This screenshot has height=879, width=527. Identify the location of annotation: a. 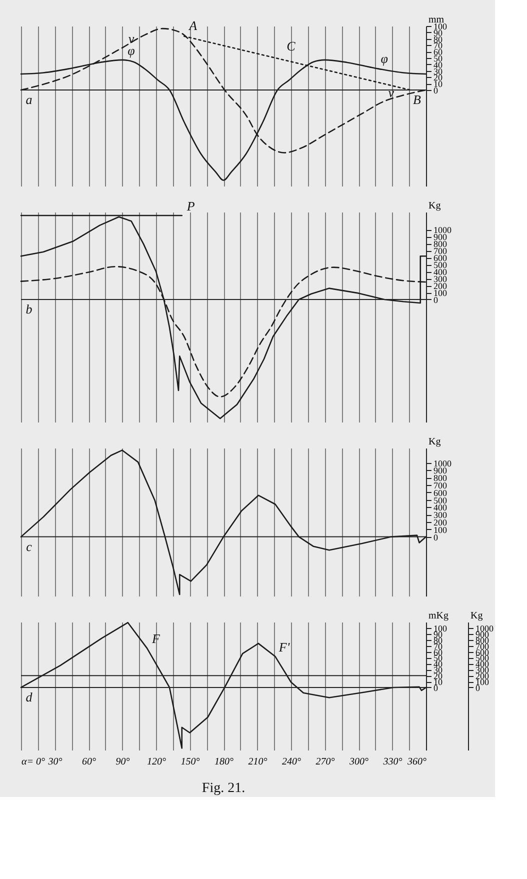
(29, 99).